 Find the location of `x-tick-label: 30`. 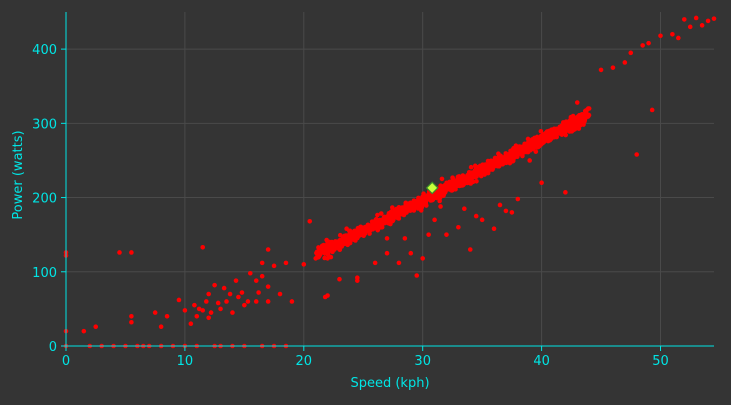

x-tick-label: 30 is located at coordinates (422, 361).